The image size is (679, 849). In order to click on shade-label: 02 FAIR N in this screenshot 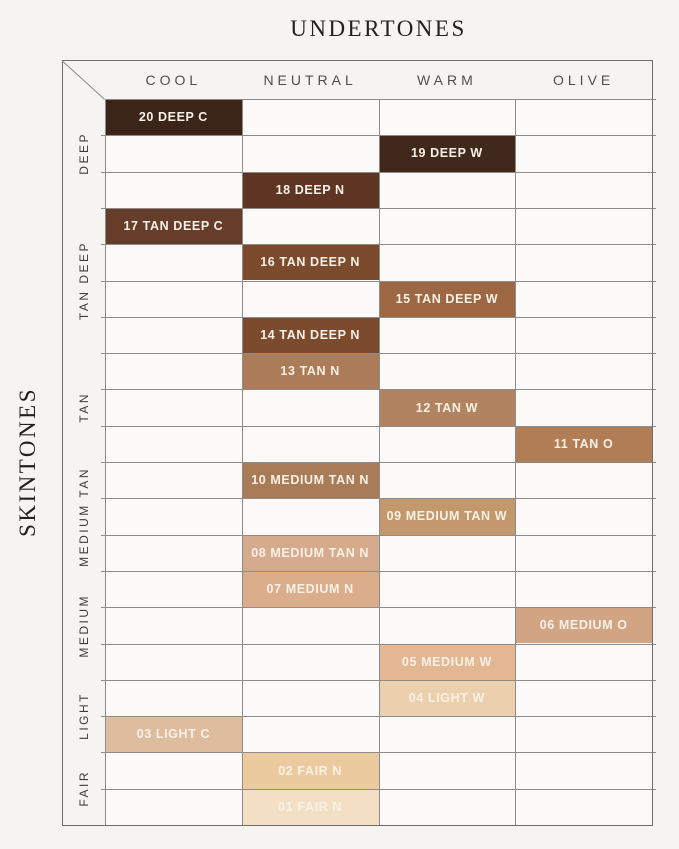, I will do `click(310, 770)`.